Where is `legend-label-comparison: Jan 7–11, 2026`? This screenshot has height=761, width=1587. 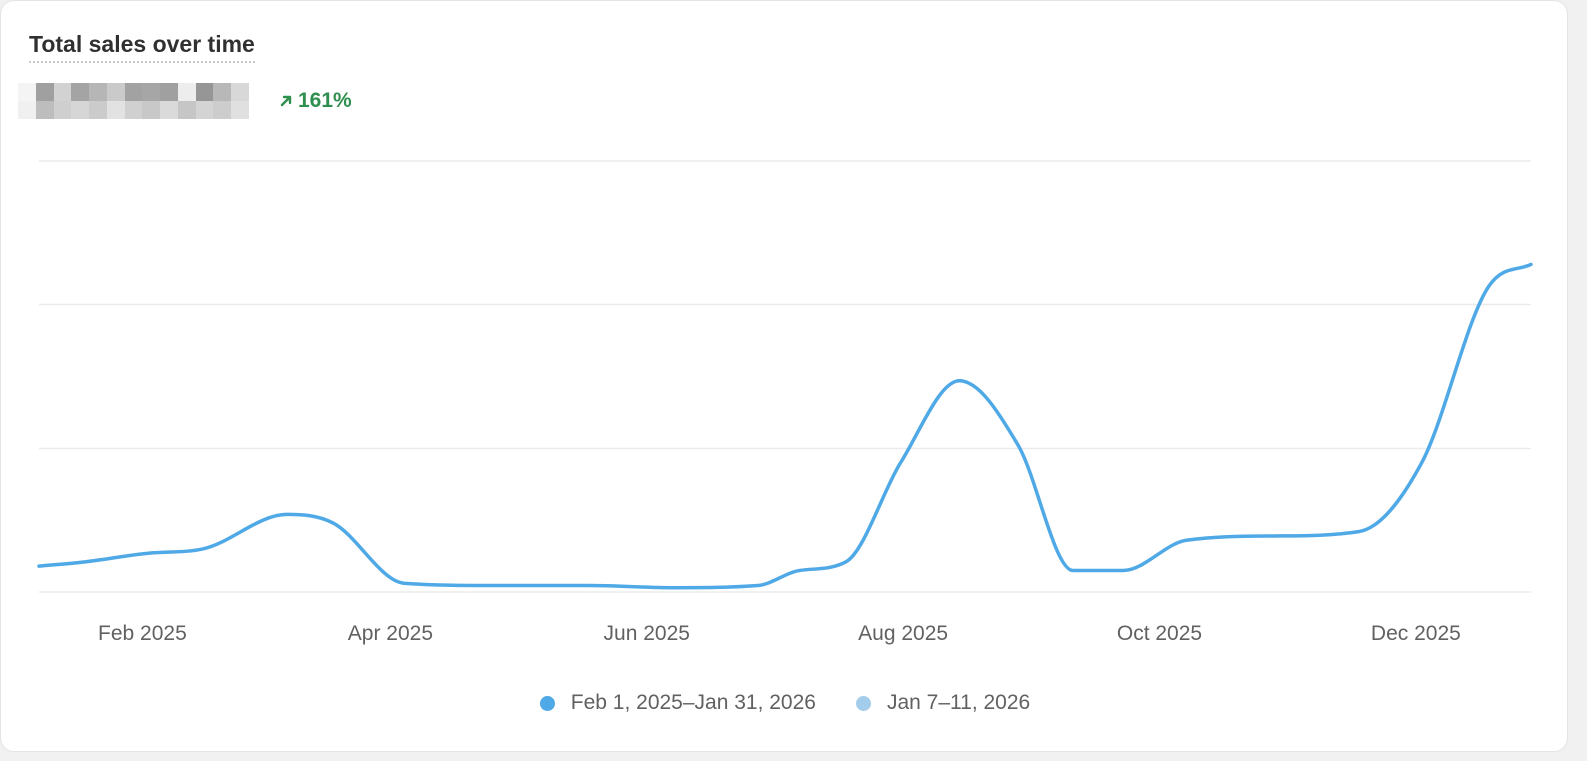 legend-label-comparison: Jan 7–11, 2026 is located at coordinates (958, 702).